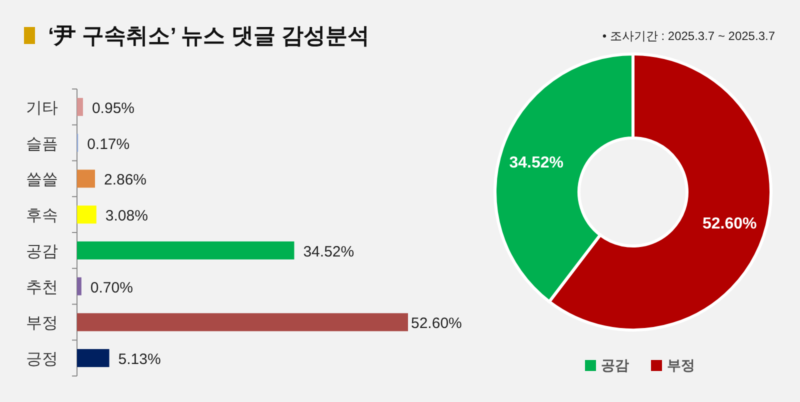 This screenshot has width=800, height=402. I want to click on legend-label: 부정, so click(681, 365).